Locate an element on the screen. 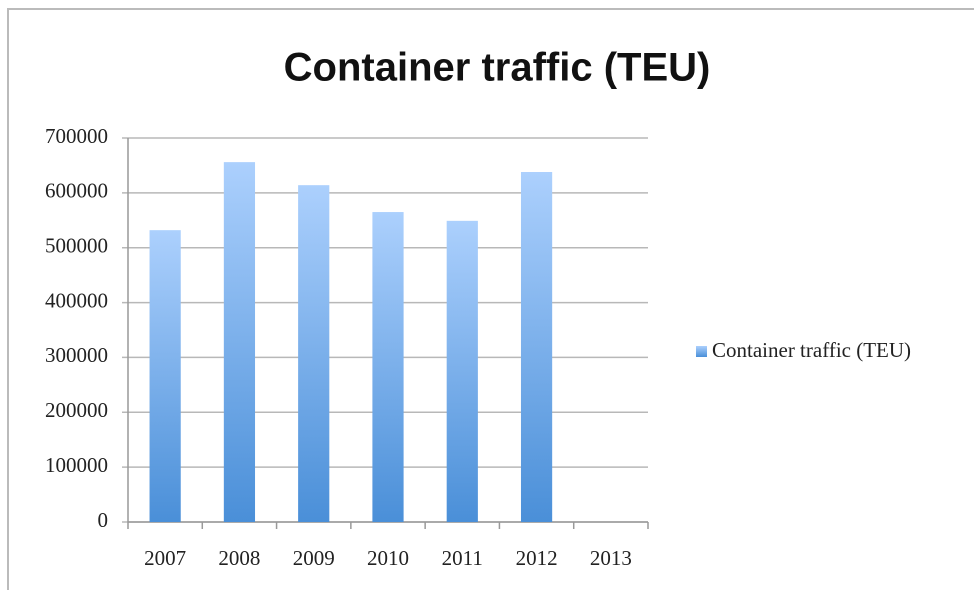 This screenshot has height=590, width=974. x-tick-label: 2013 is located at coordinates (611, 558).